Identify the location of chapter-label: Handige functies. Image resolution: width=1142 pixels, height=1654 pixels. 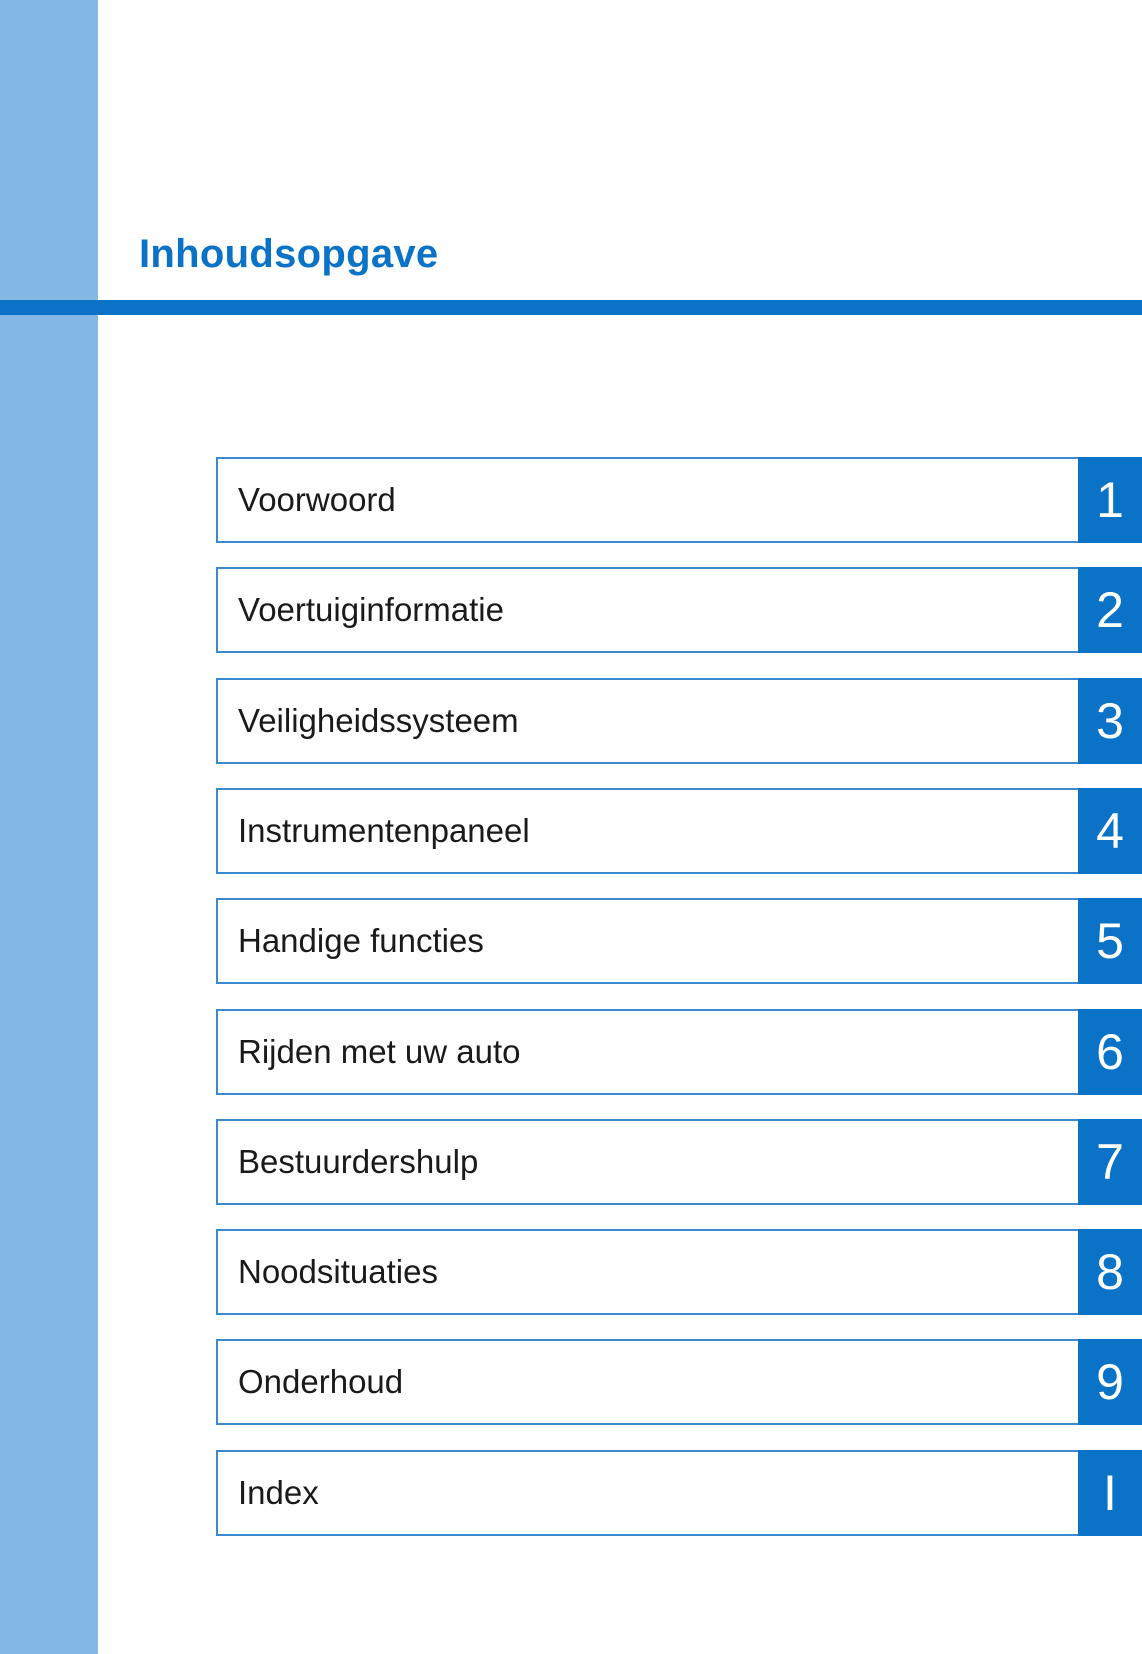
(361, 941).